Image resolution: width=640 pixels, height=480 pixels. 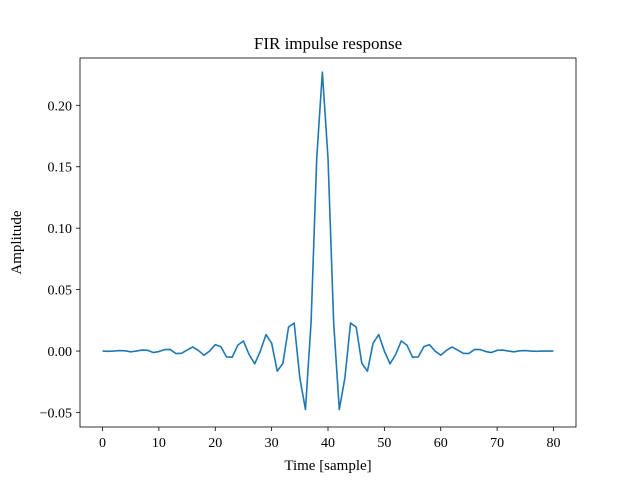 What do you see at coordinates (215, 443) in the screenshot?
I see `x-tick-label: 20` at bounding box center [215, 443].